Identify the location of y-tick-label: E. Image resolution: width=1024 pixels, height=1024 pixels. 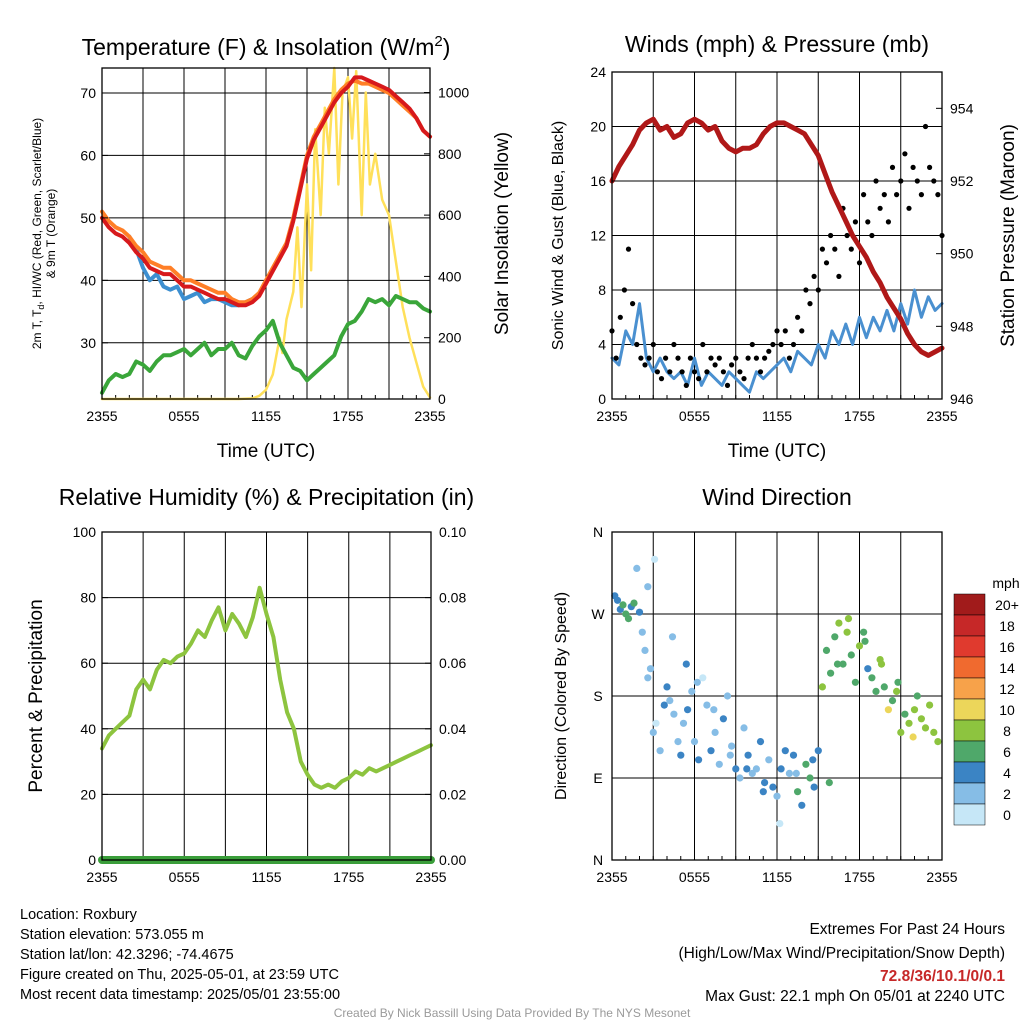
(597, 778).